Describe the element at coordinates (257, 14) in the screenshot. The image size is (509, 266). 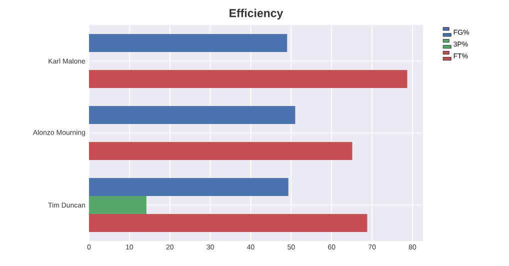
I see `chart-title: Efficiency` at that location.